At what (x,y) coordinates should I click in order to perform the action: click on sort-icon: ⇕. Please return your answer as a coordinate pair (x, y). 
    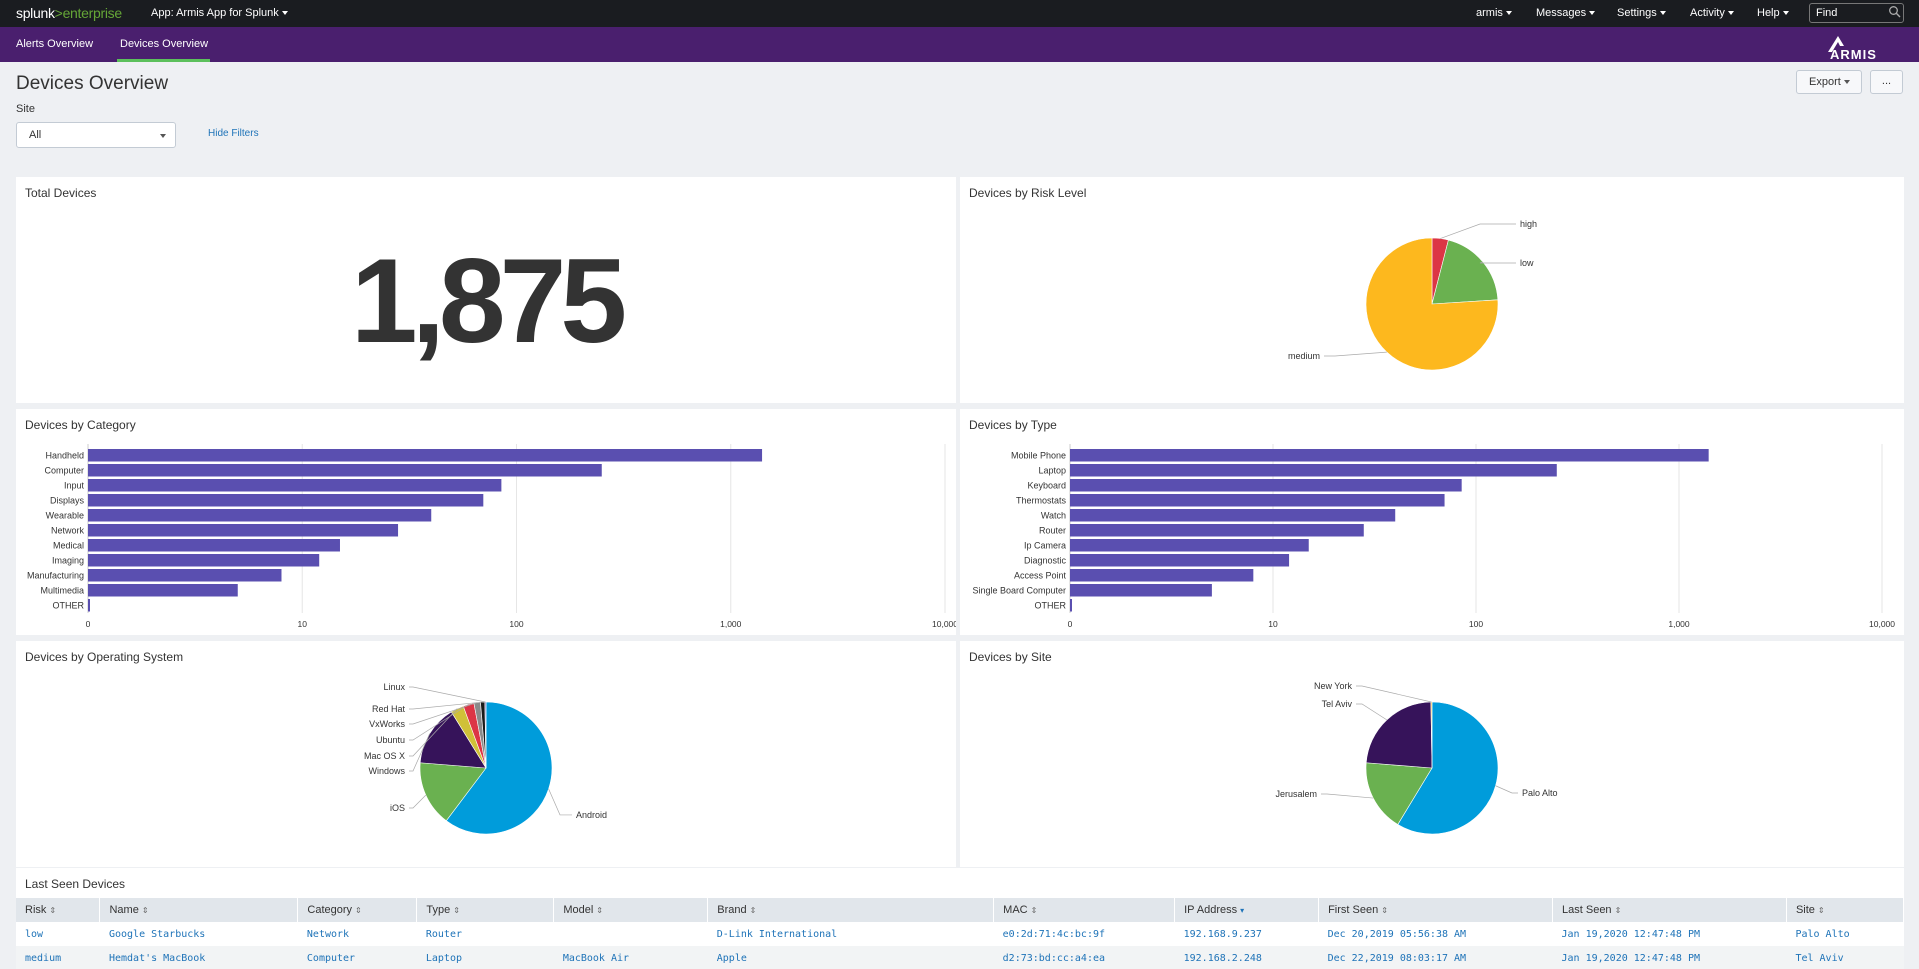
    Looking at the image, I should click on (145, 910).